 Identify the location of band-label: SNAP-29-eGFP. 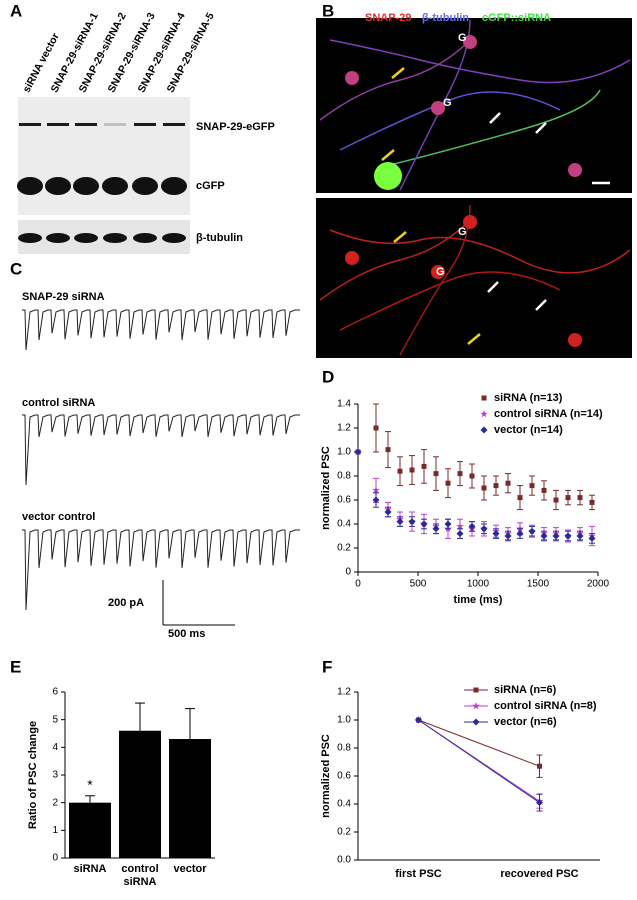
(235, 127).